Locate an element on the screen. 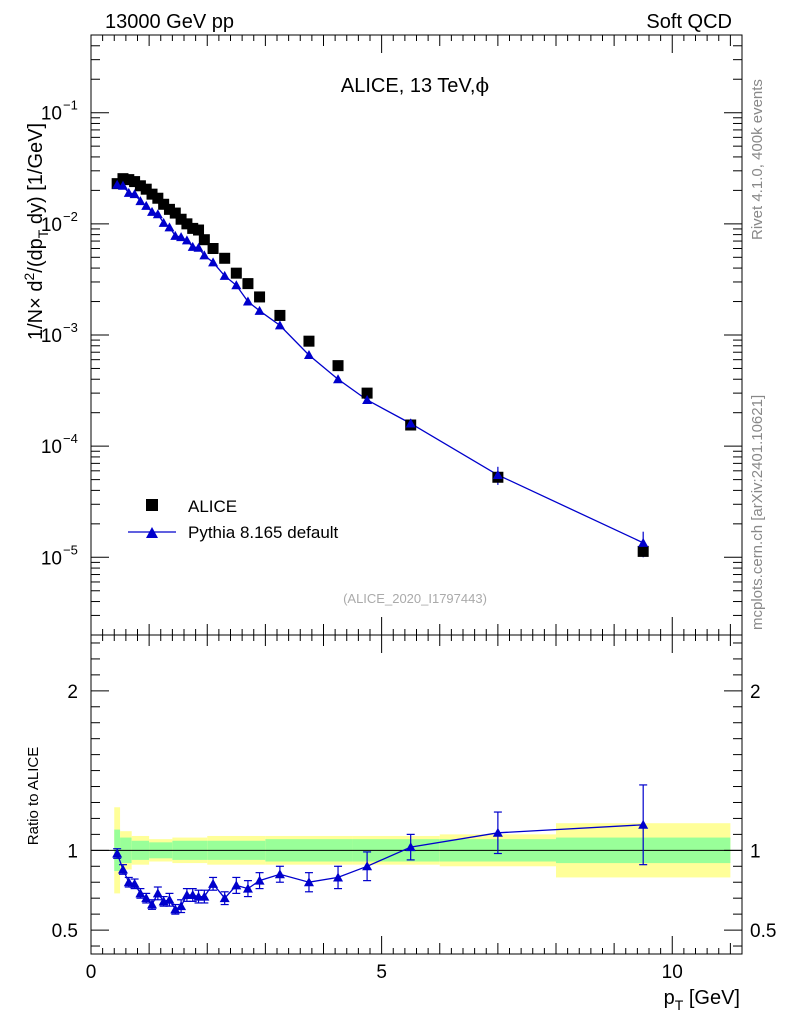 The image size is (786, 1024). legend-label-pythia: Pythia 8.165 default is located at coordinates (263, 532).